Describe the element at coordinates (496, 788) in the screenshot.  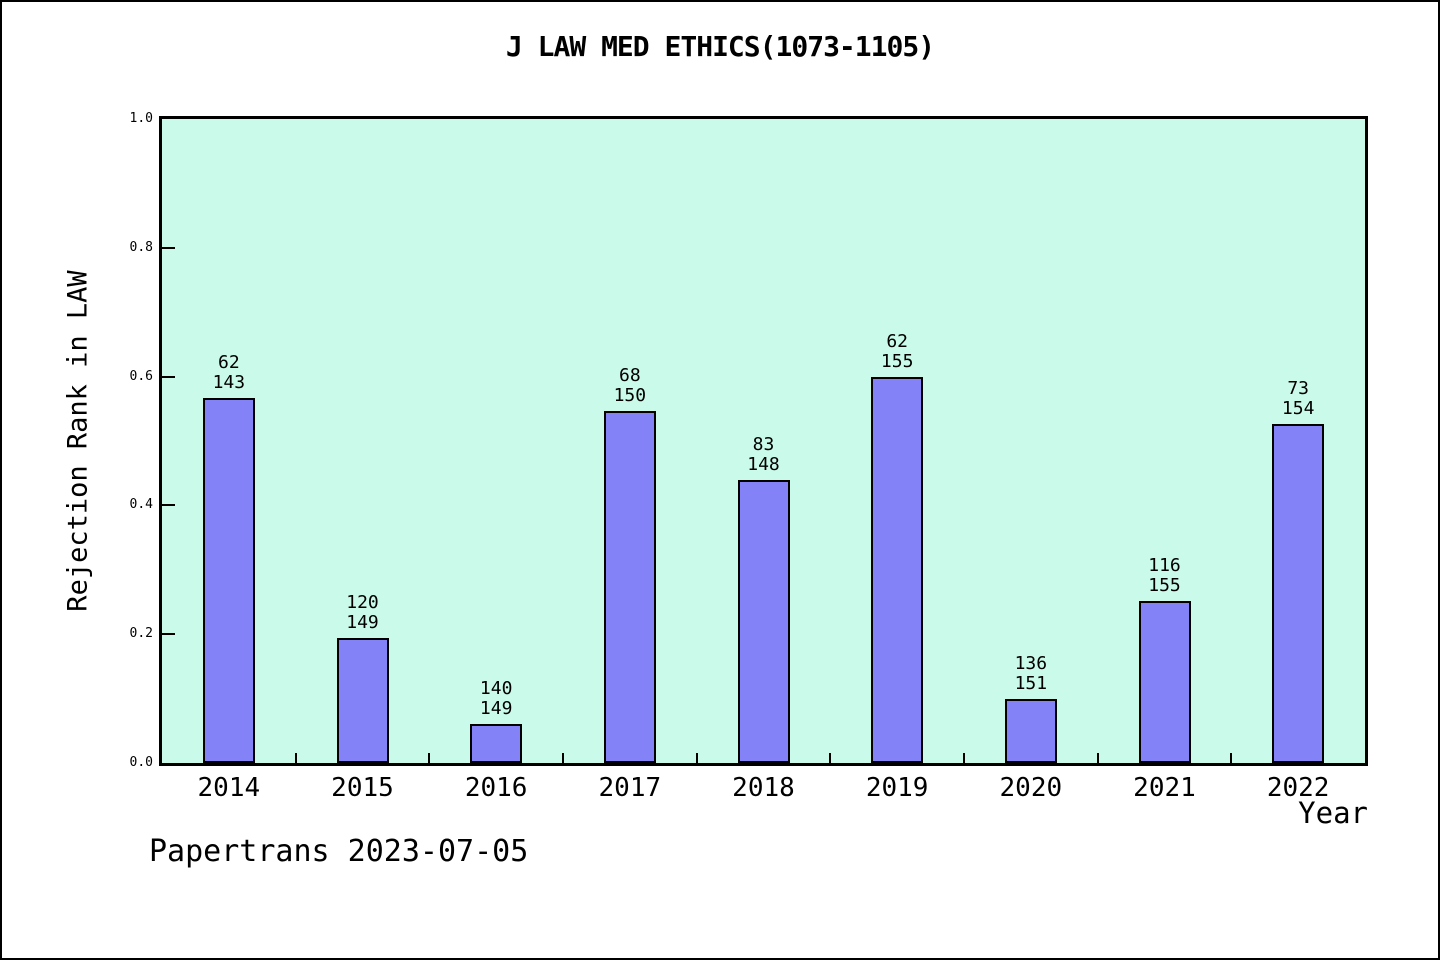
I see `x-tick-label: 2016` at that location.